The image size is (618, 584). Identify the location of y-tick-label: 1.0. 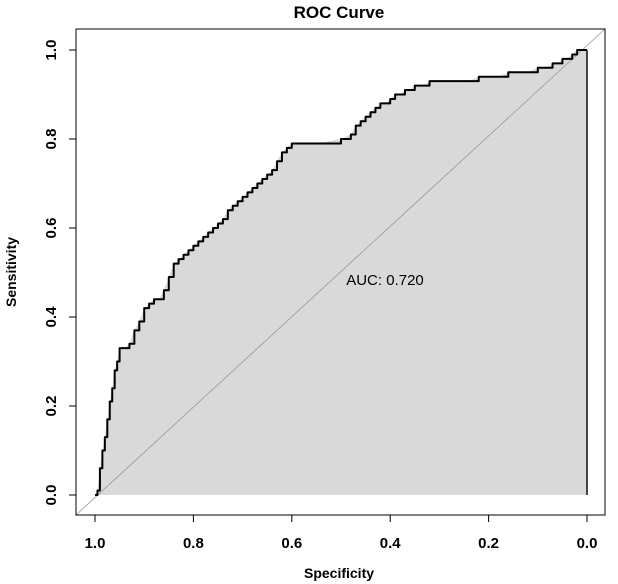
(51, 50).